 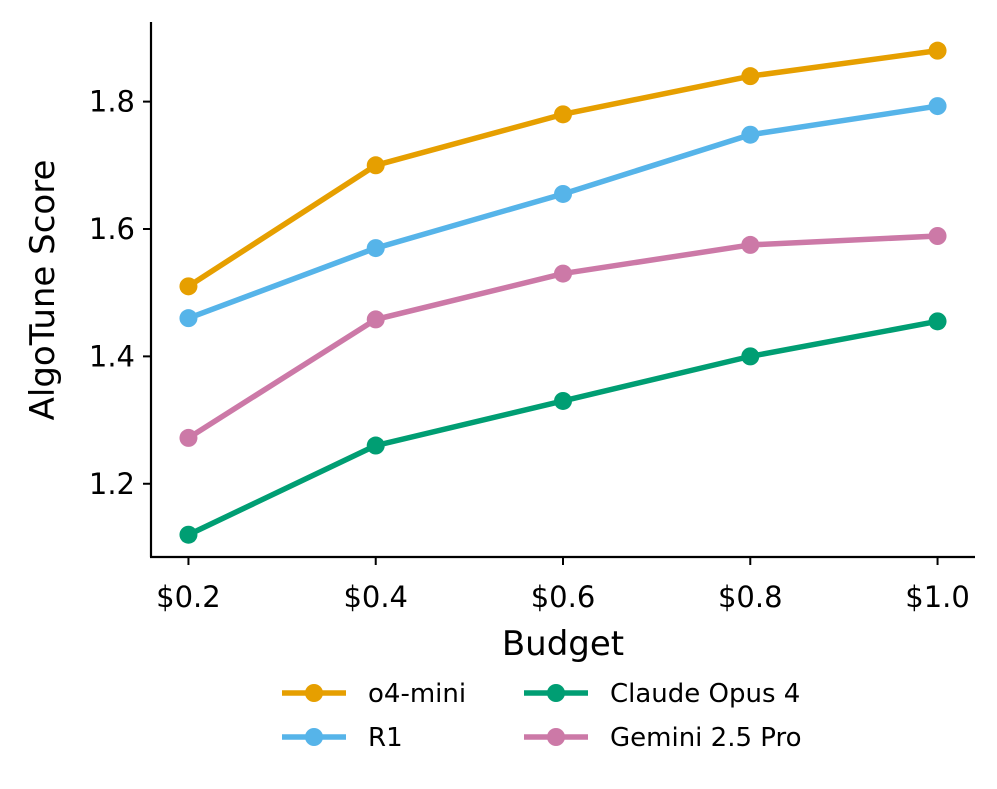 I want to click on y-tick-label: 1.2, so click(x=112, y=484).